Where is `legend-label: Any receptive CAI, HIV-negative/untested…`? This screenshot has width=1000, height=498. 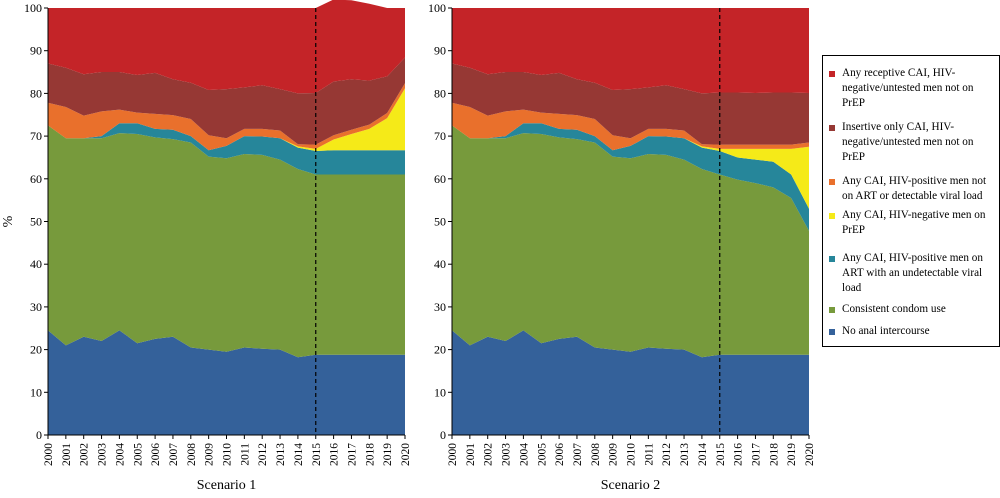
legend-label: Any receptive CAI, HIV-negative/untested… is located at coordinates (908, 88).